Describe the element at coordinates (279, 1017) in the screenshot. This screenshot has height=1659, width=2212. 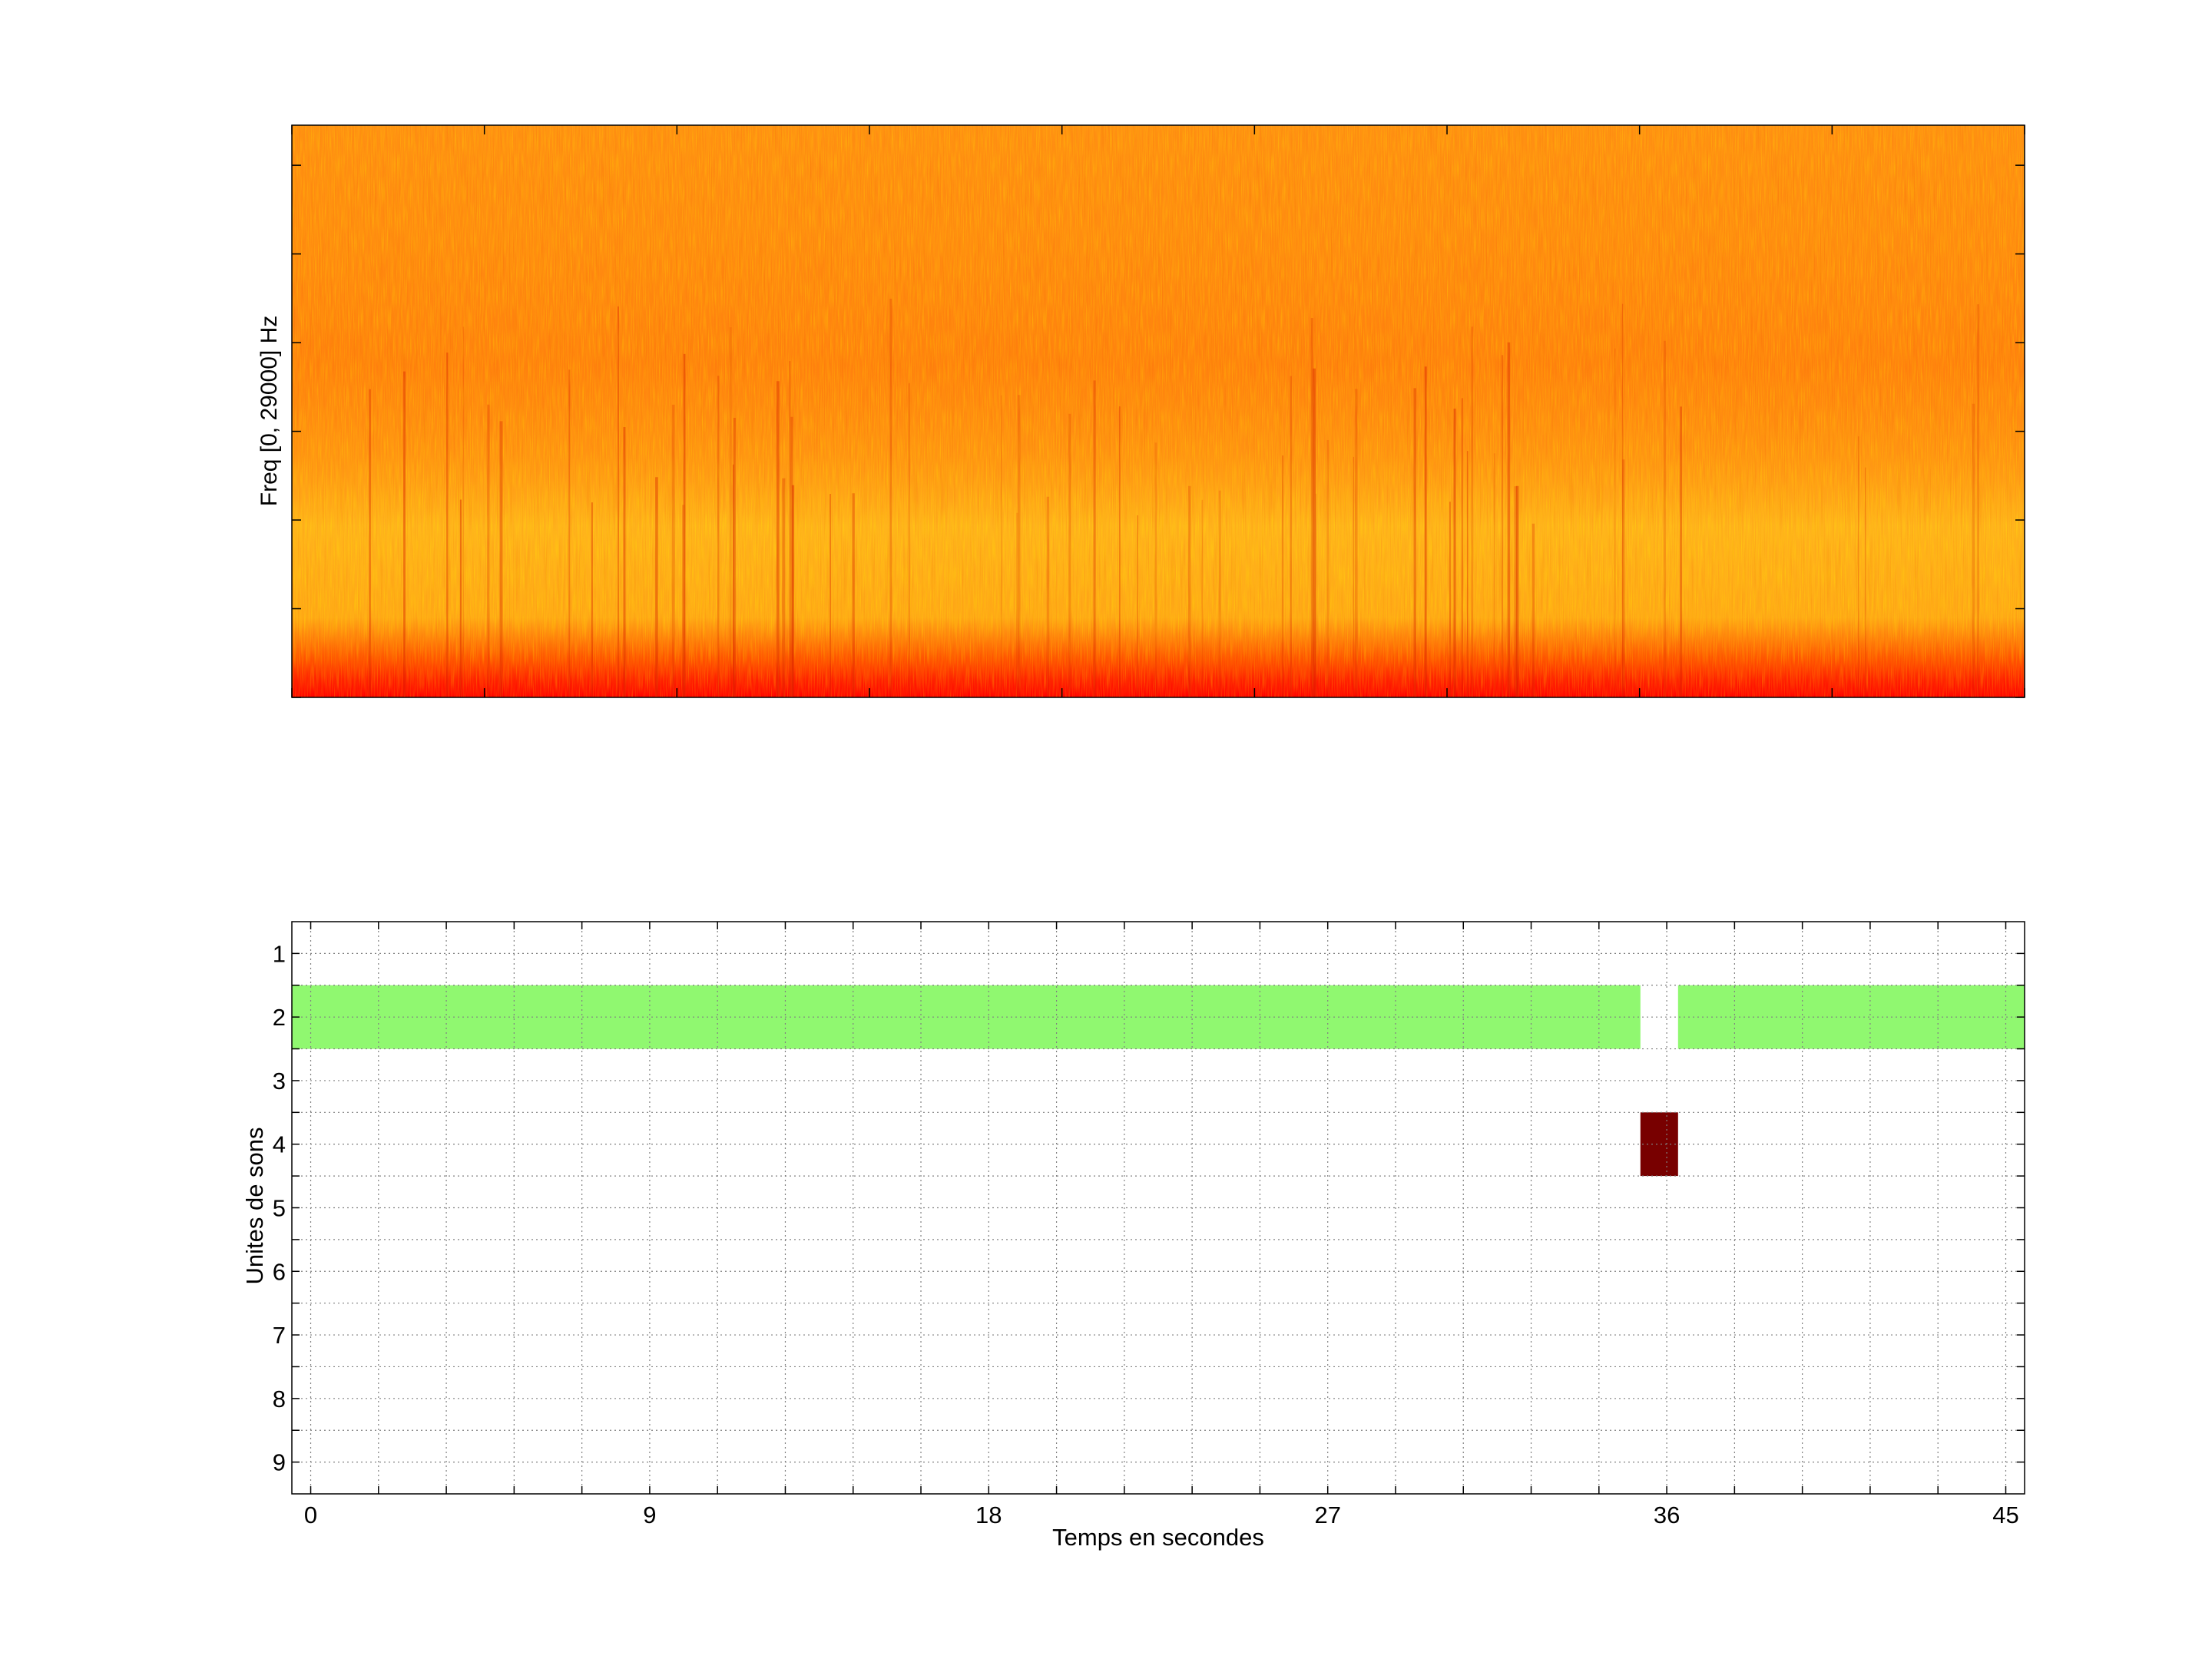
I see `units-y-tick-label: 2` at that location.